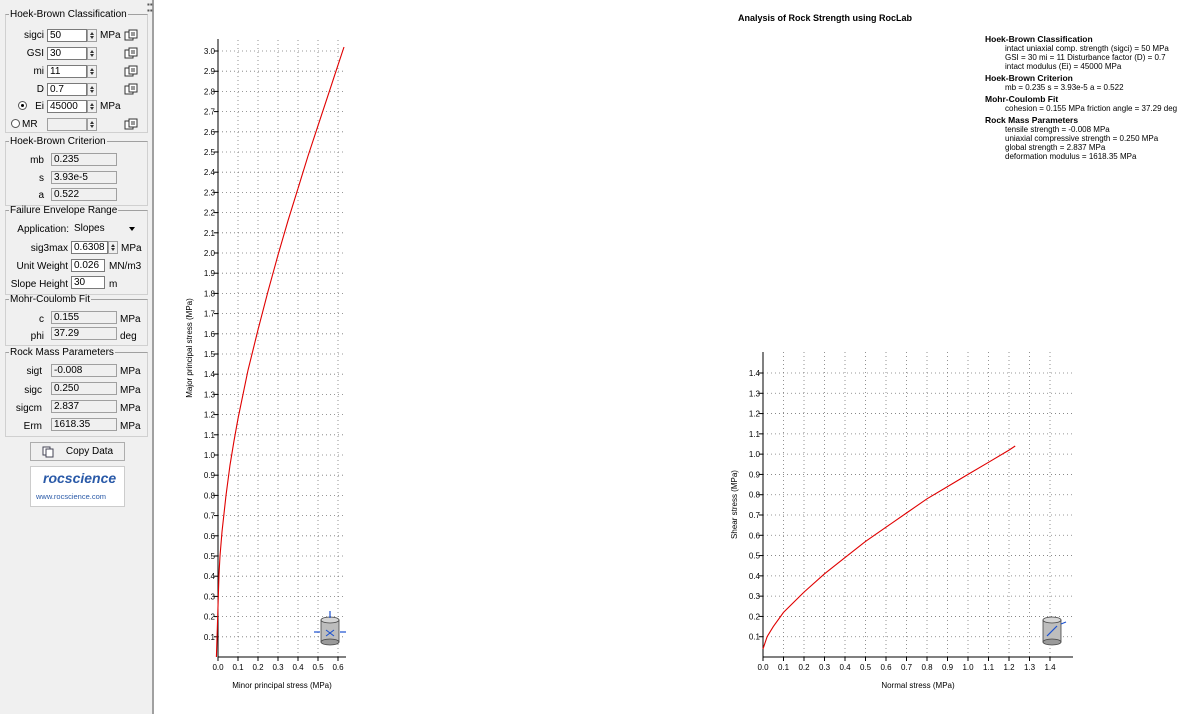 This screenshot has width=1196, height=714. What do you see at coordinates (131, 35) in the screenshot?
I see `sigci-calculator-icon` at bounding box center [131, 35].